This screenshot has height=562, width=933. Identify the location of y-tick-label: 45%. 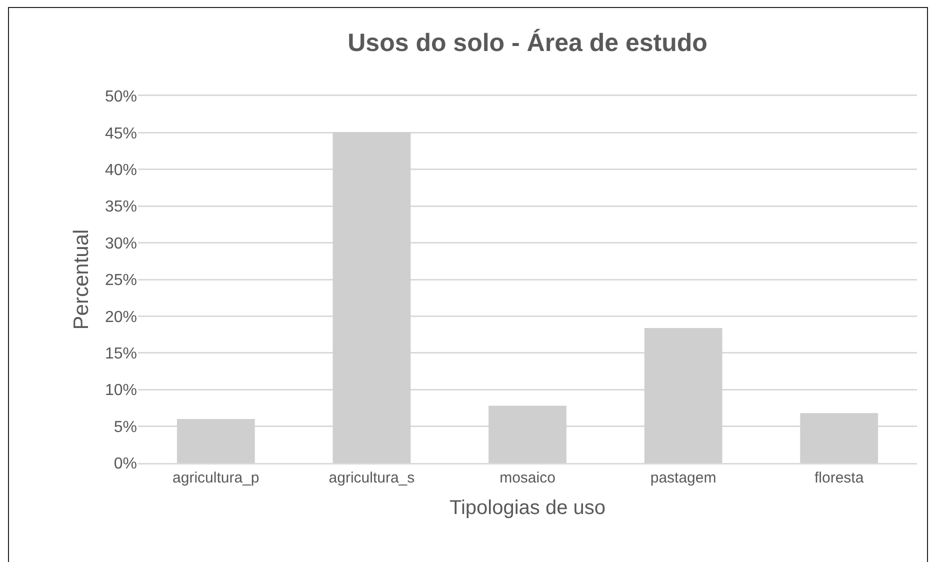
(120, 133).